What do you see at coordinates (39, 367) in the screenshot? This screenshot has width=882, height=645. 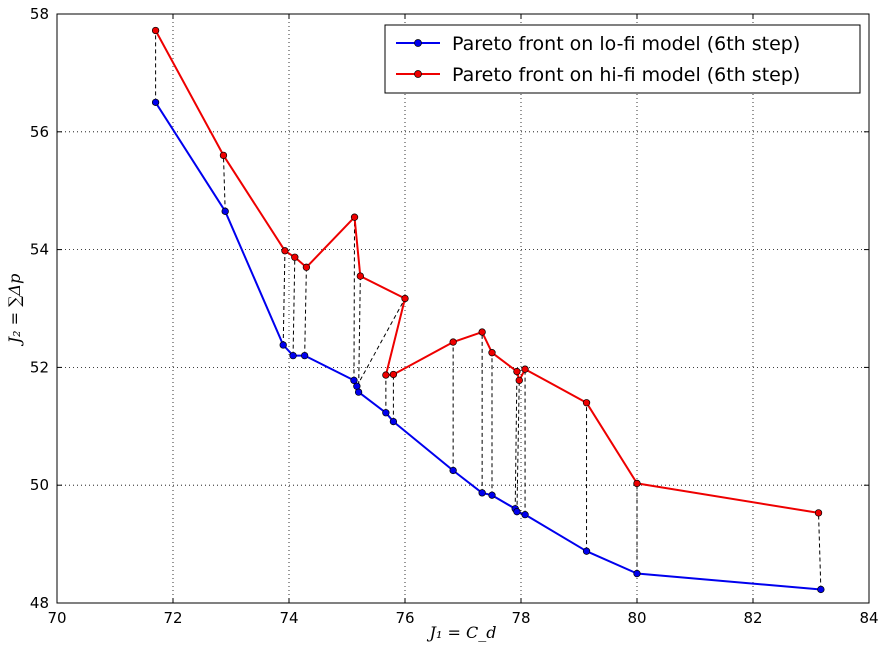 I see `y-tick-label: 52` at bounding box center [39, 367].